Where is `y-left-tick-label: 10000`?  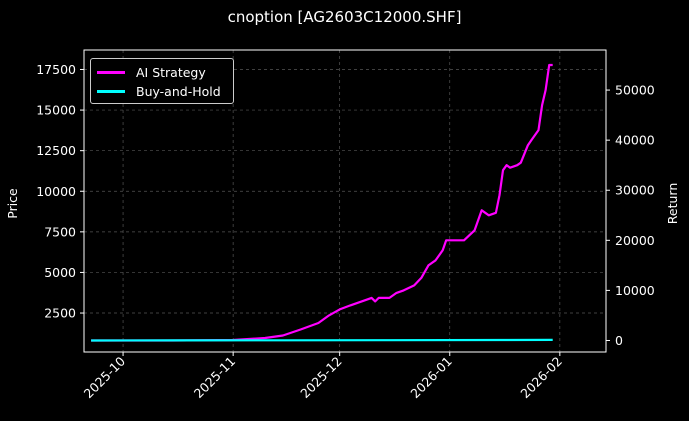 y-left-tick-label: 10000 is located at coordinates (56, 191).